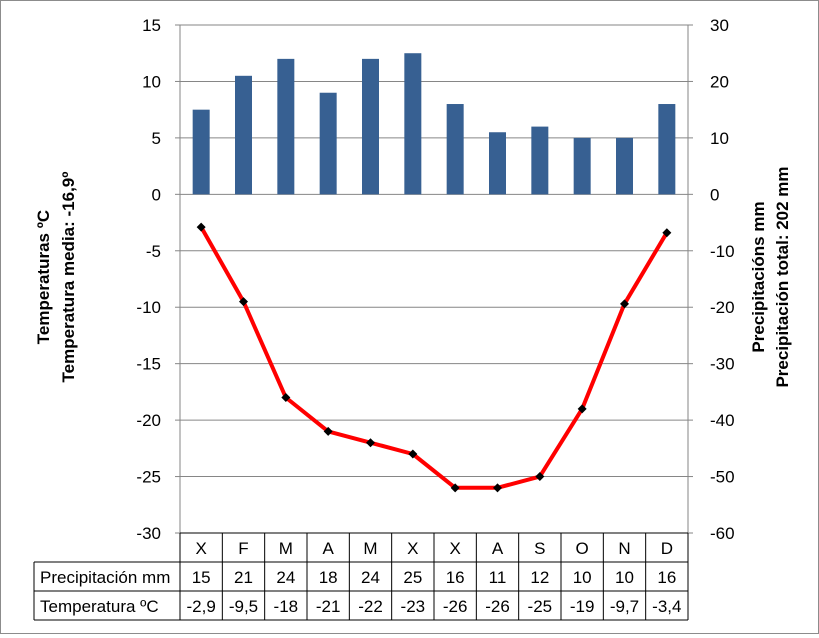 The height and width of the screenshot is (638, 819). What do you see at coordinates (243, 577) in the screenshot?
I see `precipitation-value: 21` at bounding box center [243, 577].